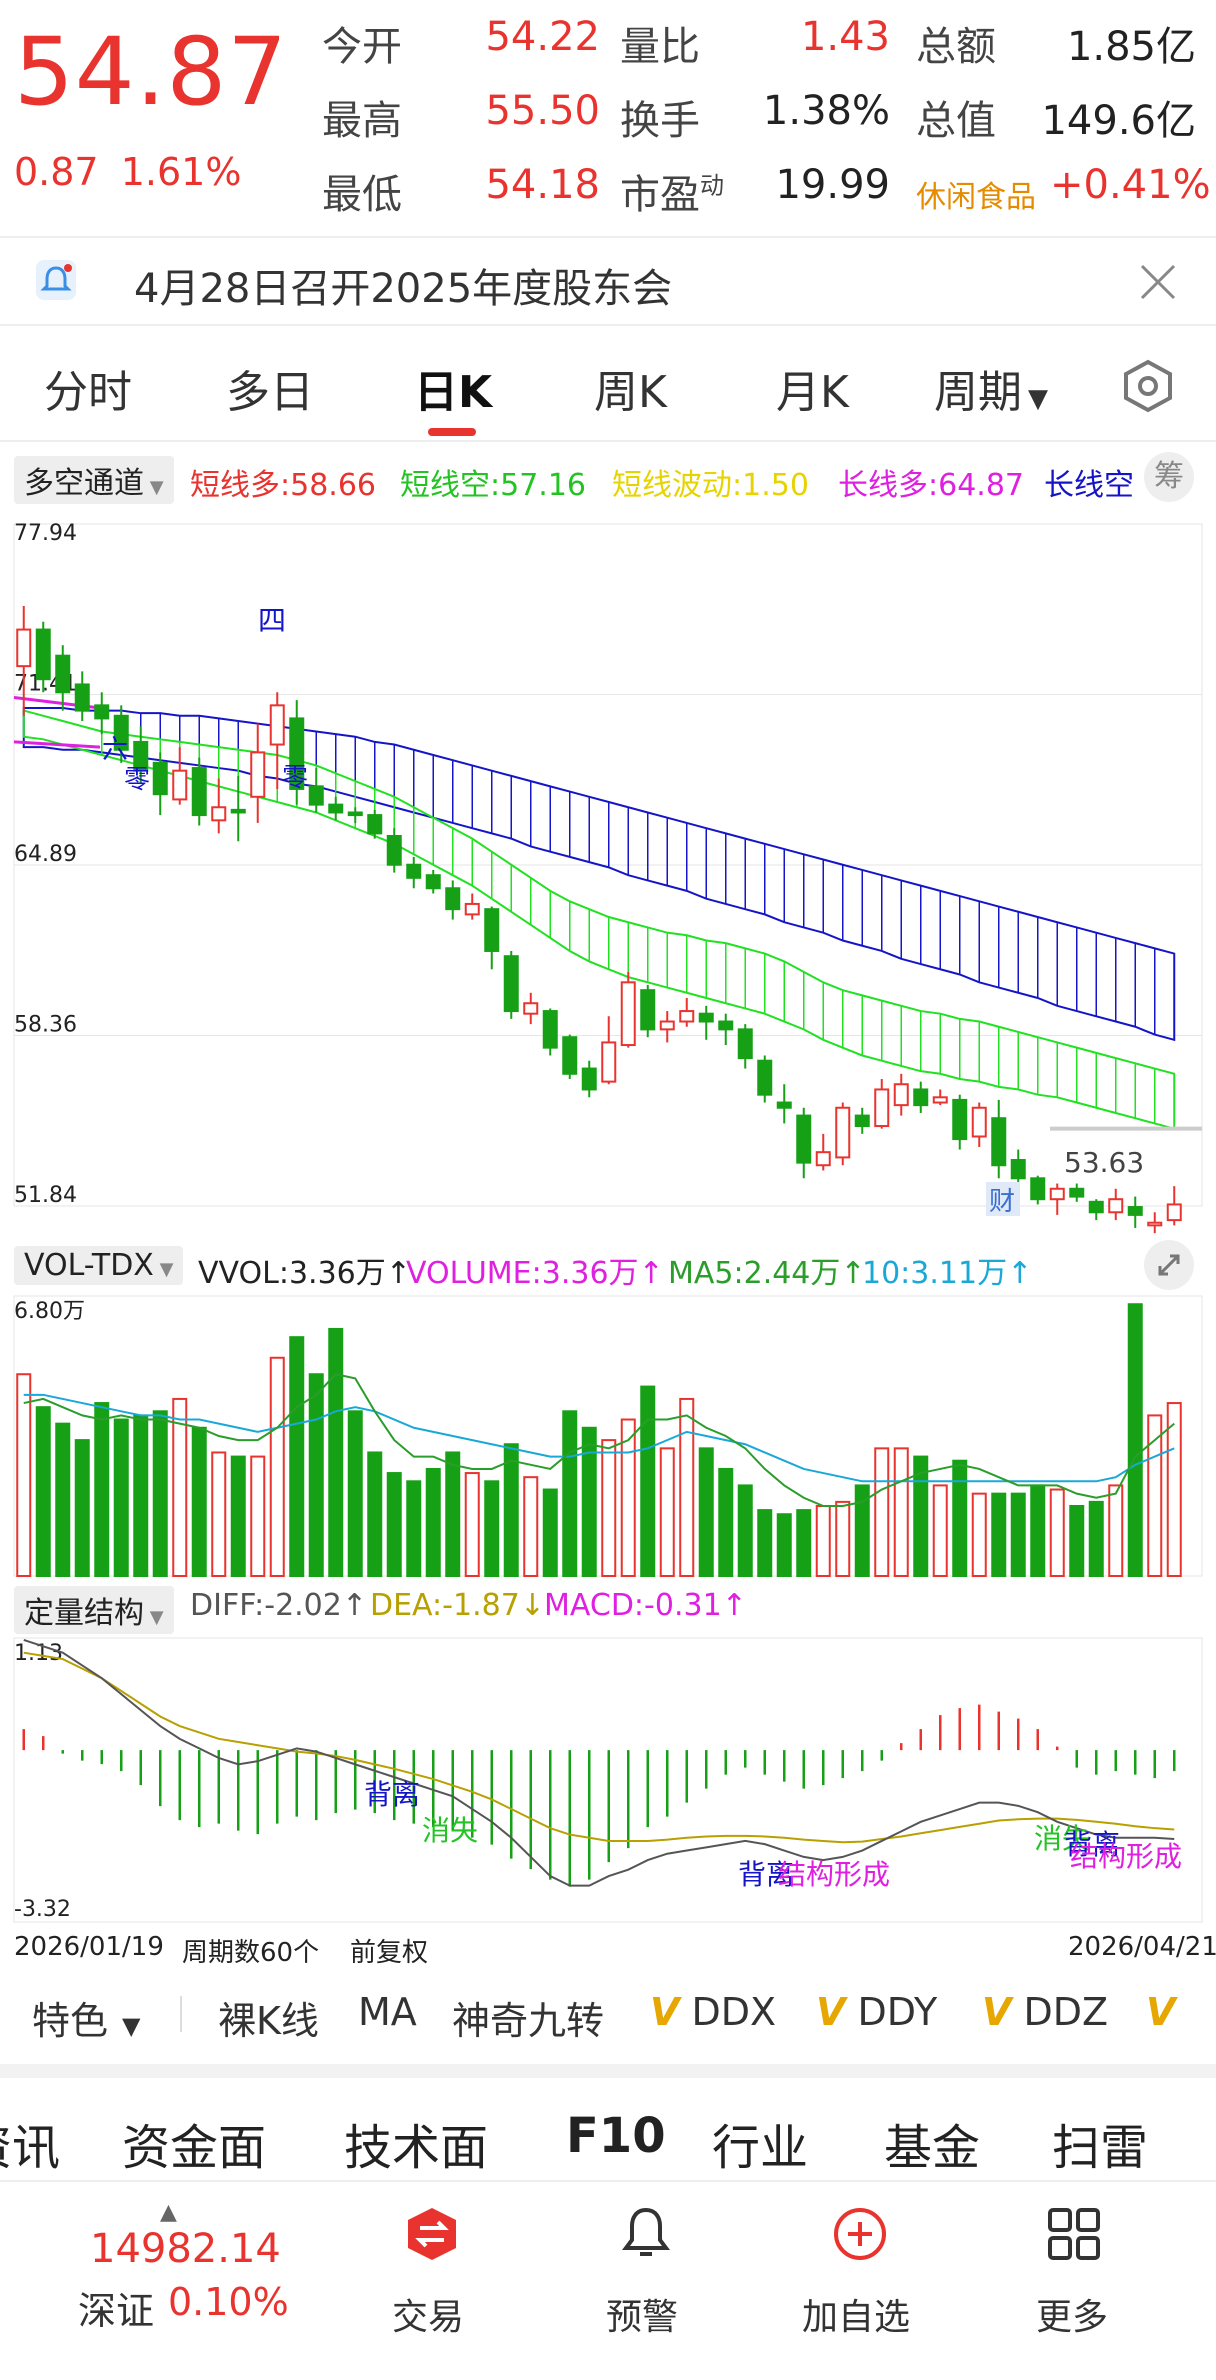  I want to click on tab-weekly-k: 周K, so click(630, 392).